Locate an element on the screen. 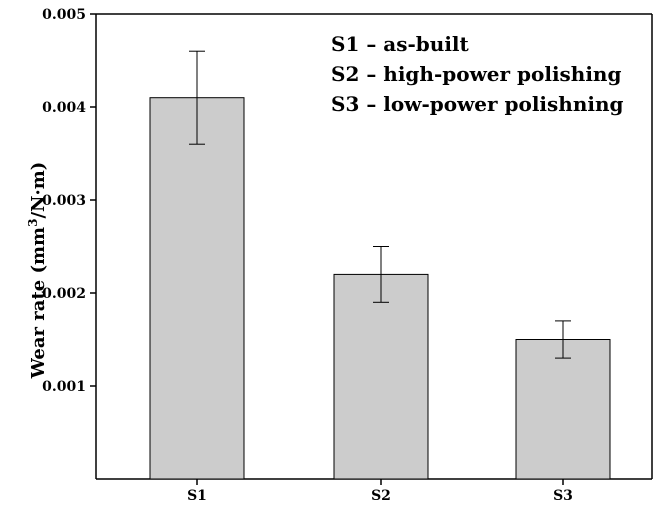 The width and height of the screenshot is (654, 505). bar-s2 is located at coordinates (381, 376).